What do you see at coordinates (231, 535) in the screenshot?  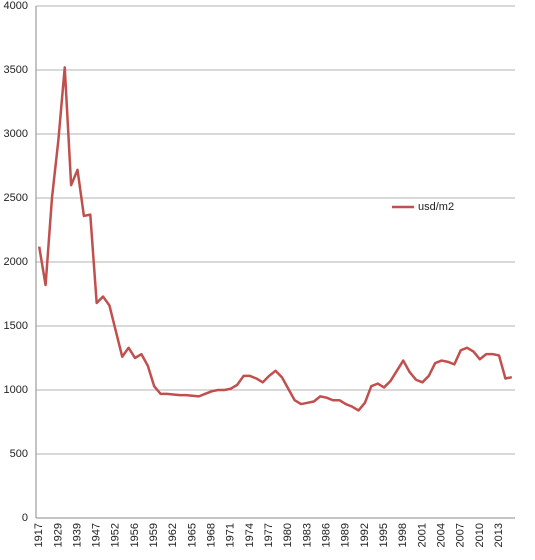 I see `x-tick-label: 1971` at bounding box center [231, 535].